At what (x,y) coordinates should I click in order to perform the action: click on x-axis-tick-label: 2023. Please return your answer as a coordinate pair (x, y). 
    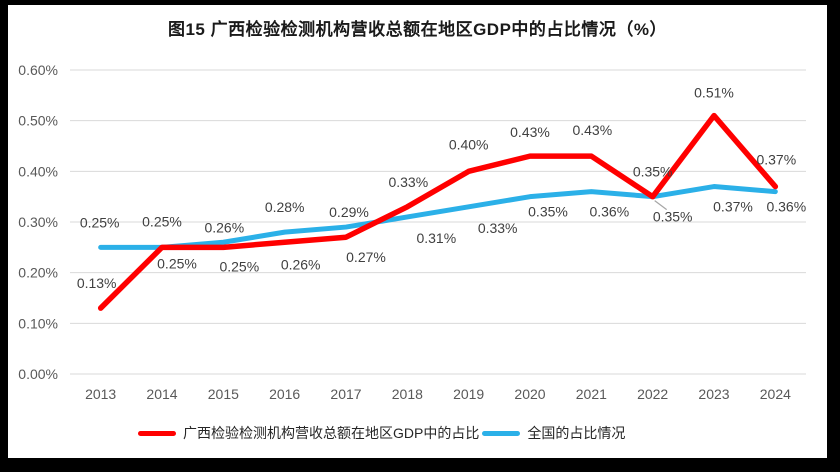
    Looking at the image, I should click on (713, 394).